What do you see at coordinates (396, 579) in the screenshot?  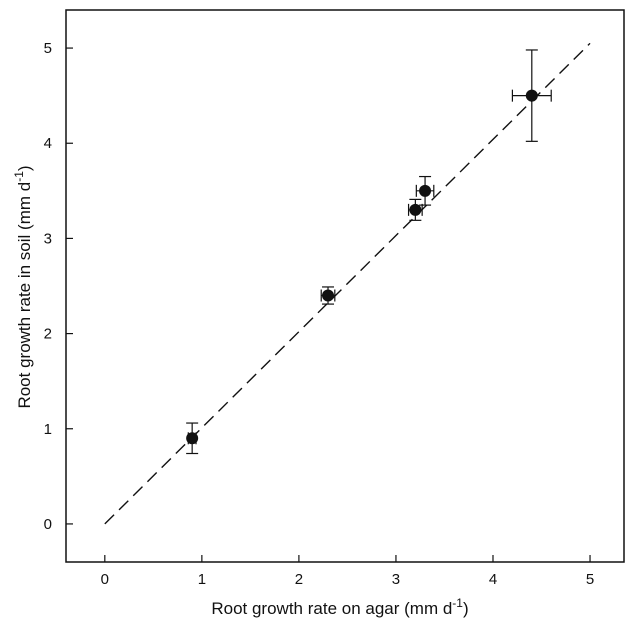 I see `x-tick-label: 3` at bounding box center [396, 579].